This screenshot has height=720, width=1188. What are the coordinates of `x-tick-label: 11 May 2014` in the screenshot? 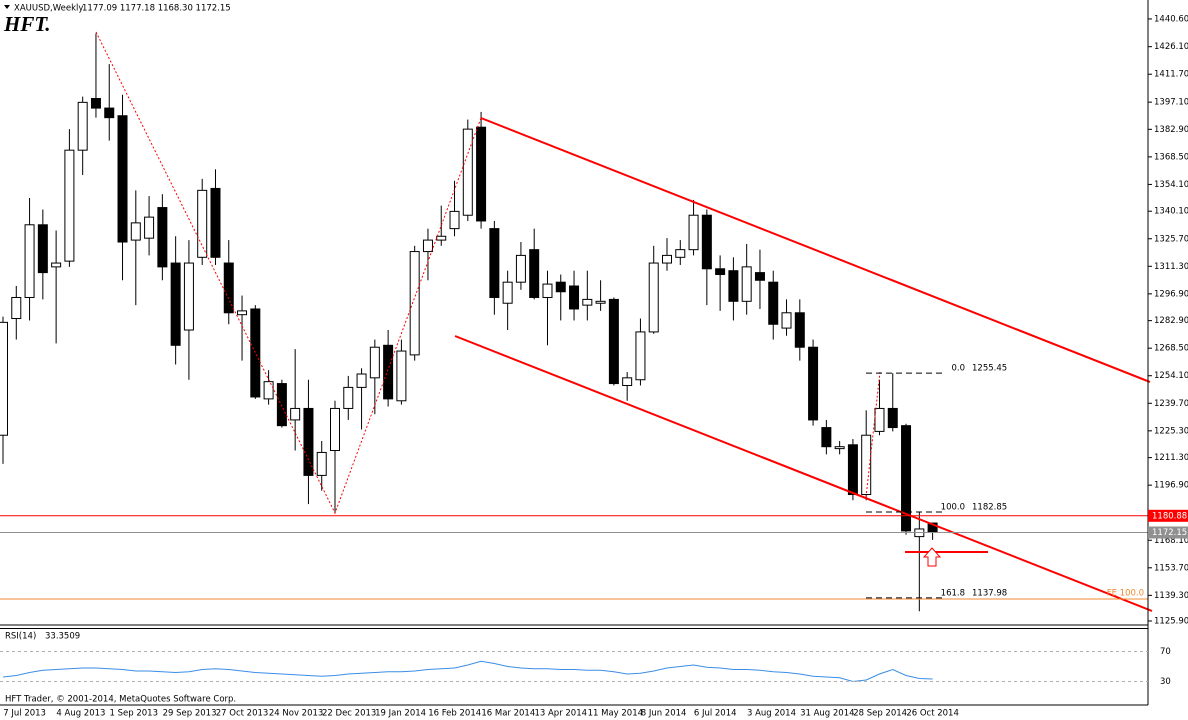 It's located at (615, 714).